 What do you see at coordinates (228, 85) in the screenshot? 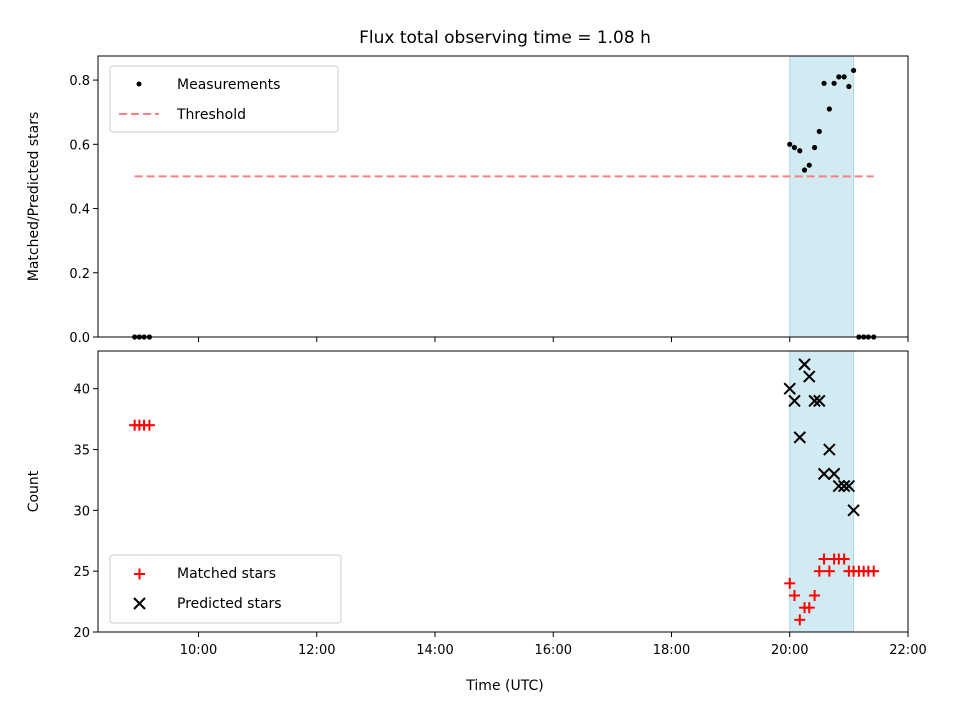
I see `legend-label-measurements: Measurements` at bounding box center [228, 85].